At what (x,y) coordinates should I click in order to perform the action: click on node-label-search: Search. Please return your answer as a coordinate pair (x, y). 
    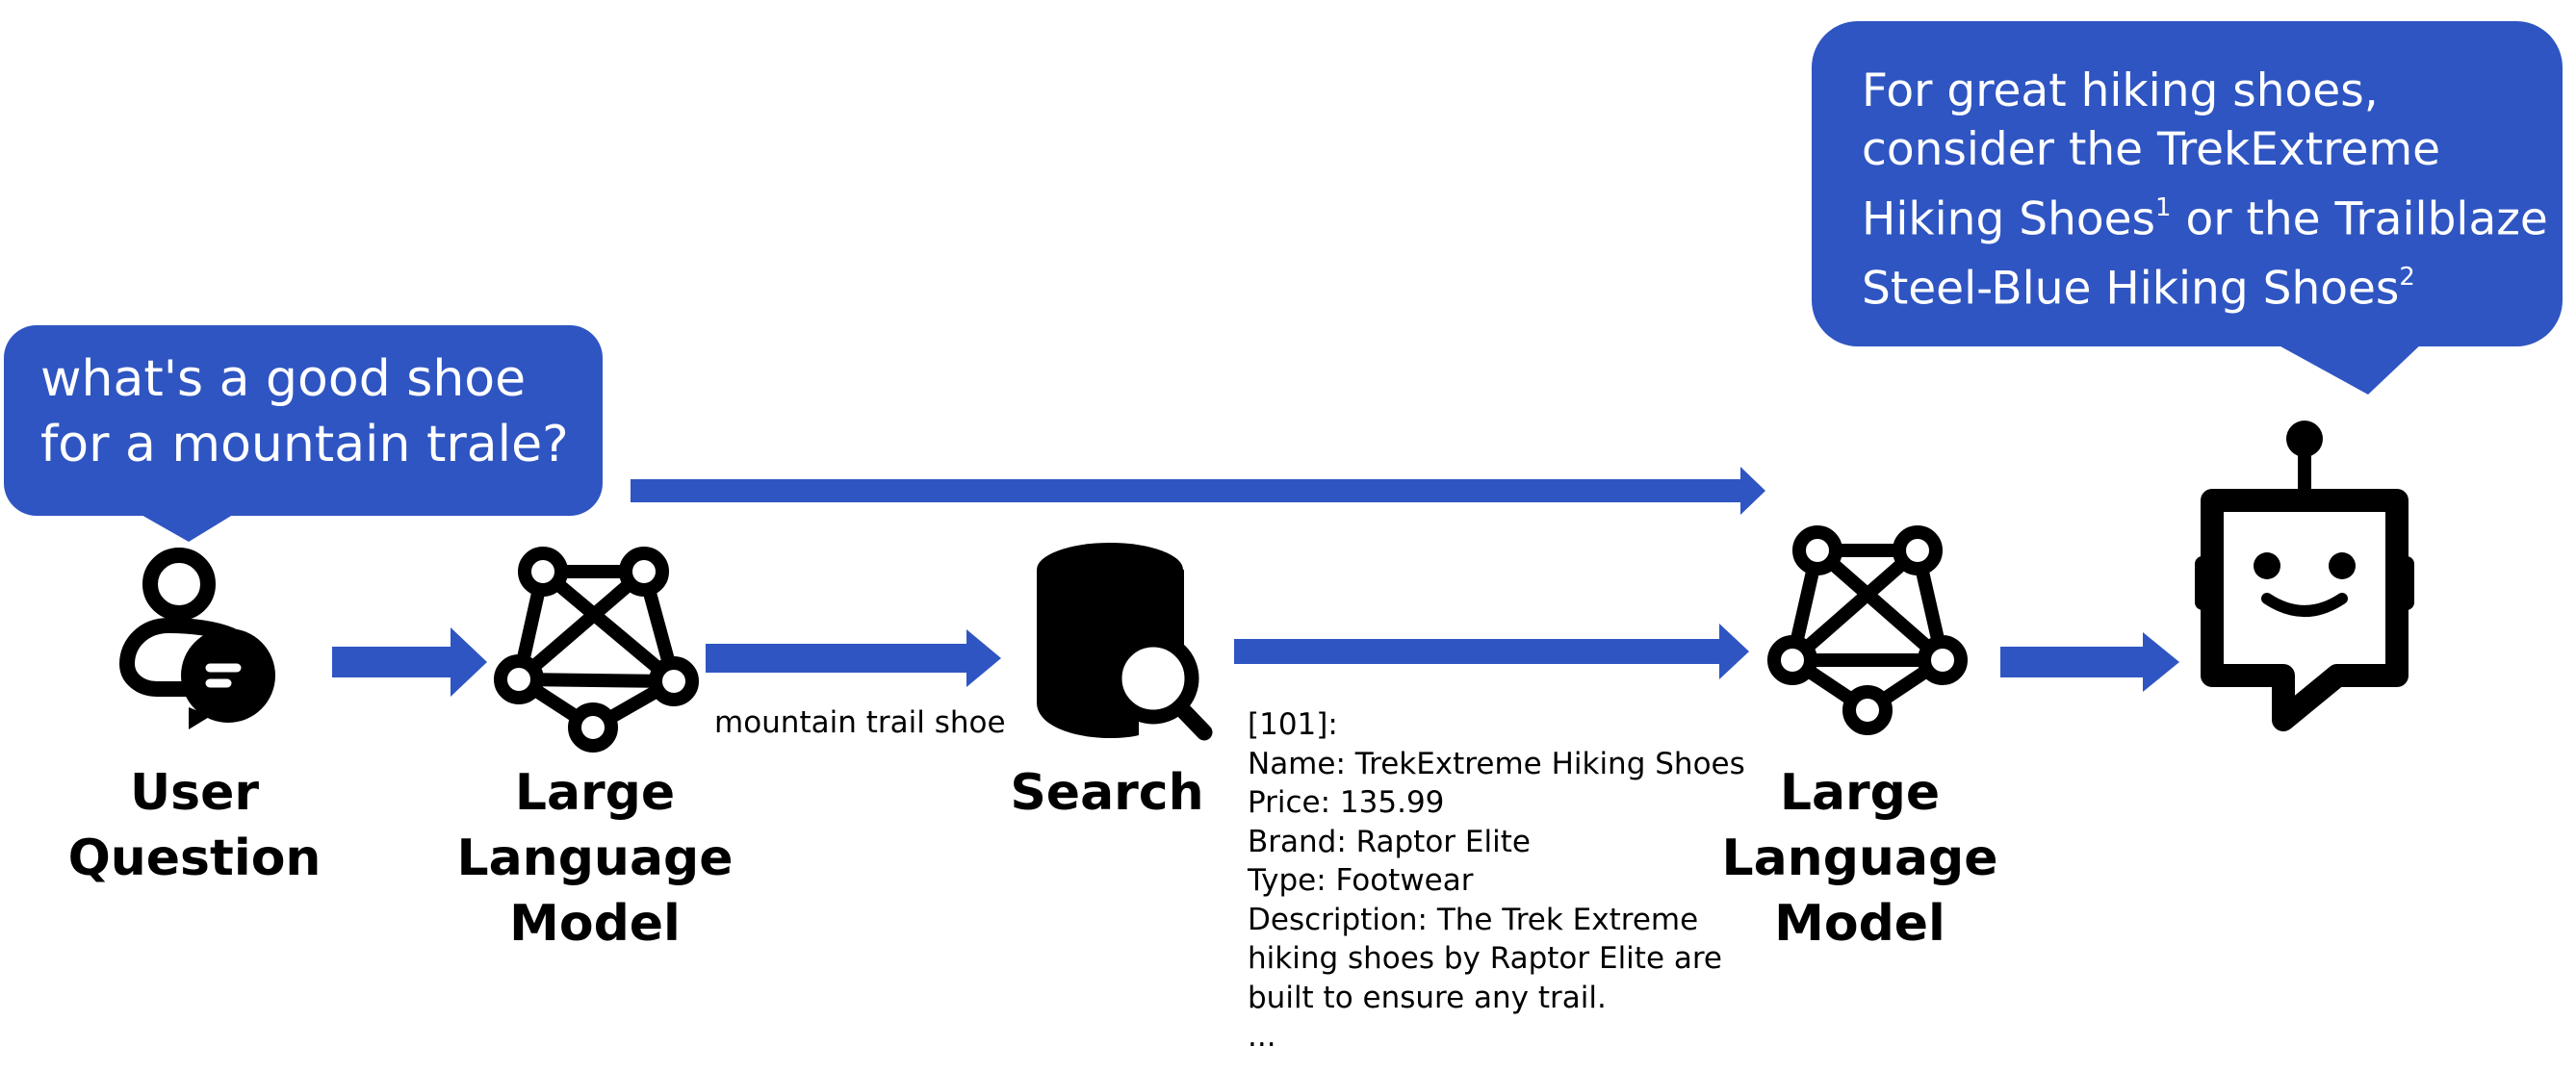
    Looking at the image, I should click on (1108, 793).